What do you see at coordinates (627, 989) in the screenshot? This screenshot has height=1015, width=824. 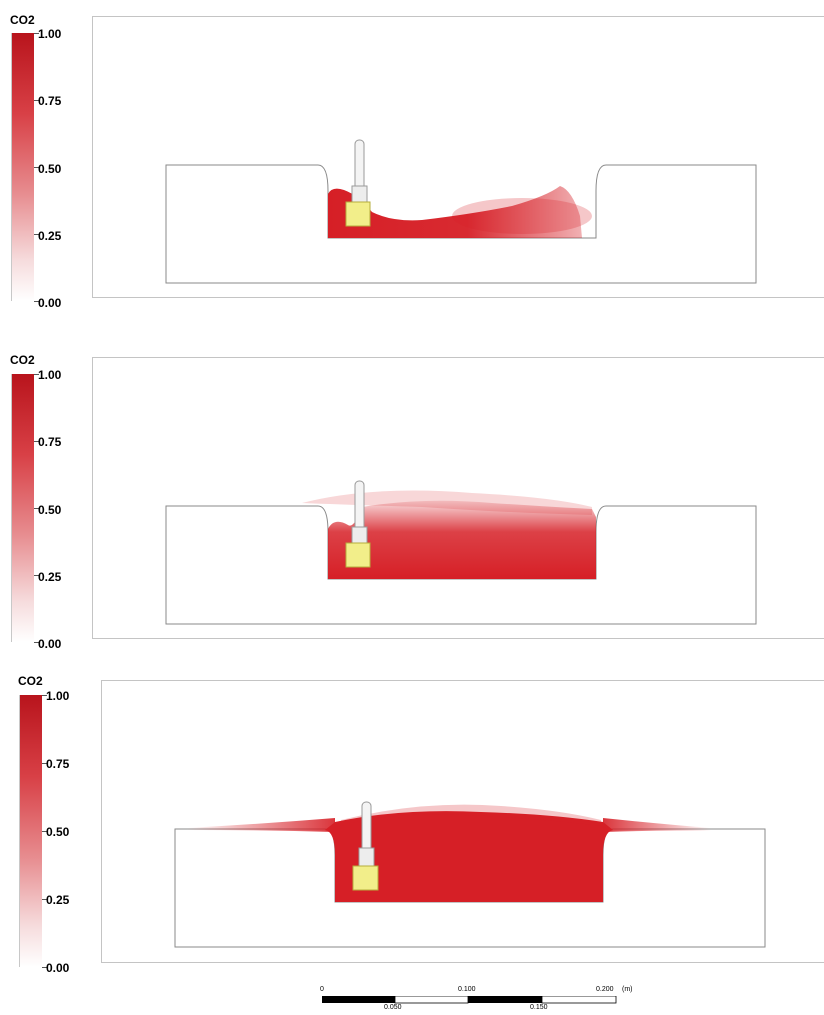 I see `scale-unit: (m)` at bounding box center [627, 989].